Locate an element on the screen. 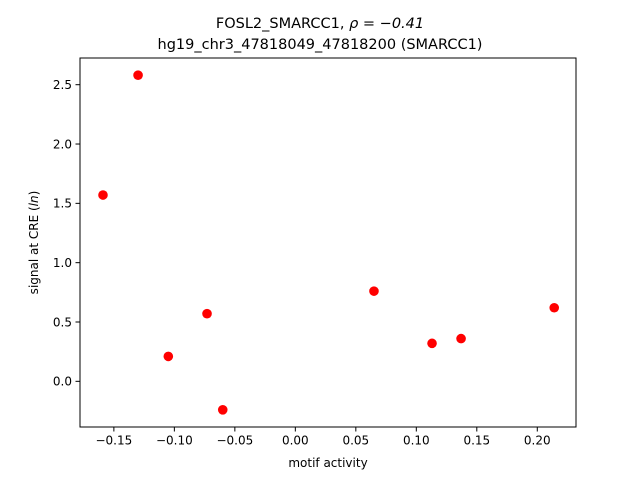 This screenshot has height=480, width=640. x-axis-label: motif activity is located at coordinates (327, 463).